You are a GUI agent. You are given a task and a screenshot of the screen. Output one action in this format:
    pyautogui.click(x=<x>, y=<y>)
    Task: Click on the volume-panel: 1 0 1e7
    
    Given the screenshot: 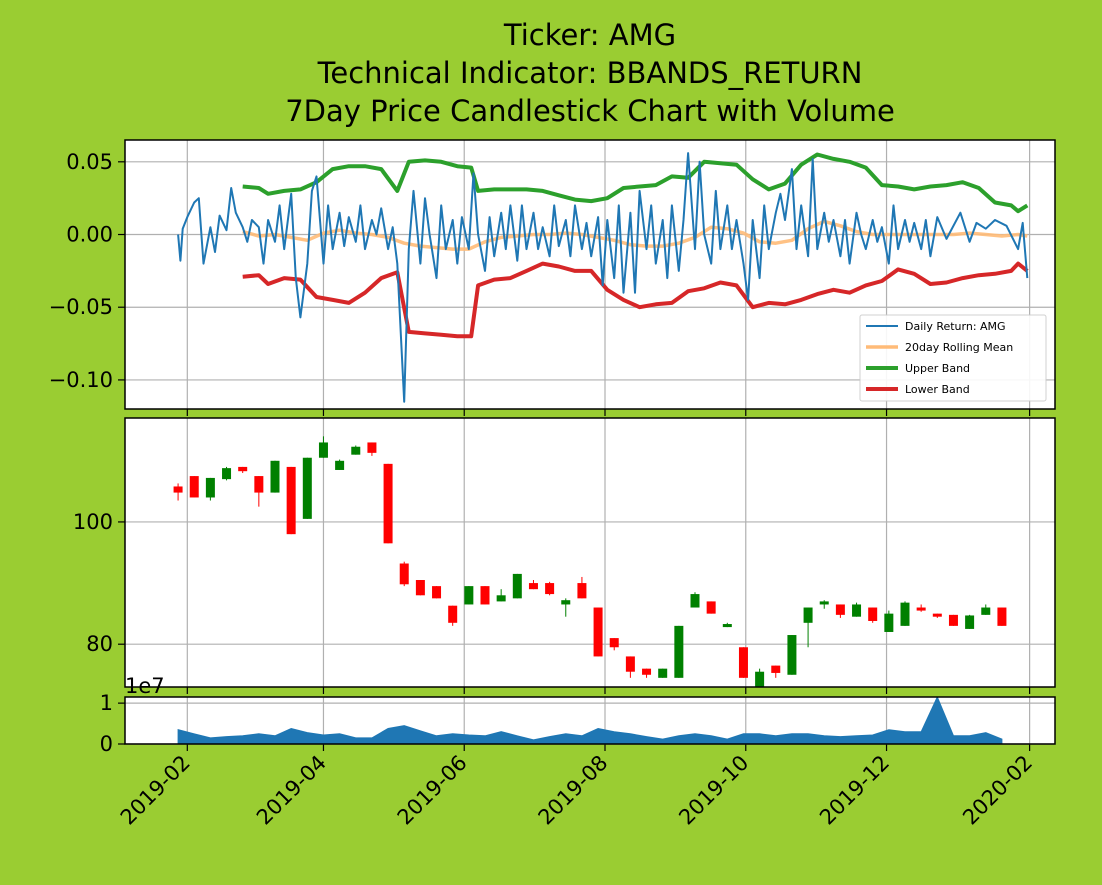 What is the action you would take?
    pyautogui.click(x=578, y=715)
    